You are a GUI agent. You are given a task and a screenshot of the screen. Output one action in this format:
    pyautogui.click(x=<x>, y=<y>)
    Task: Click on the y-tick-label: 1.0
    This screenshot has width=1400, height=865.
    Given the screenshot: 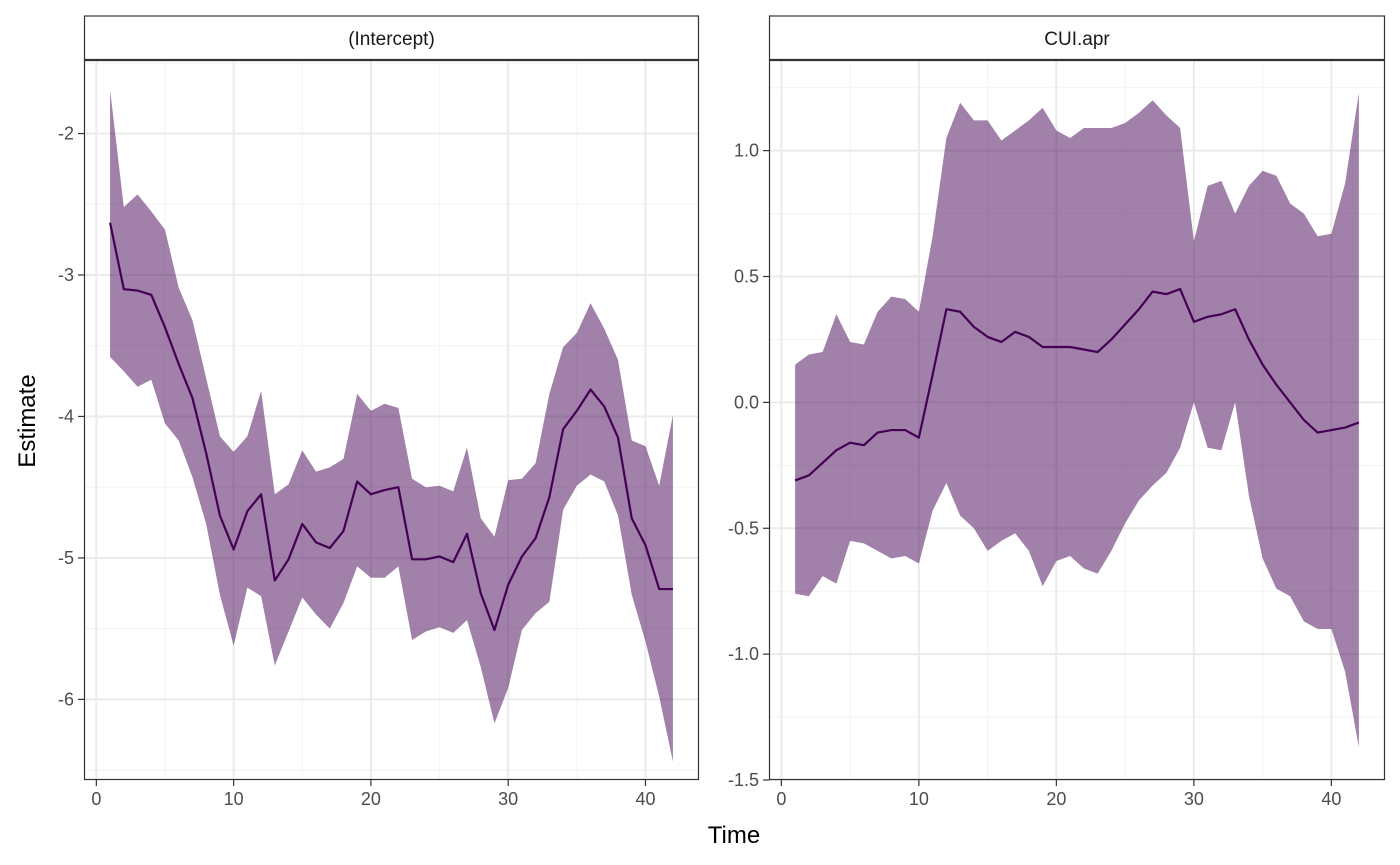 What is the action you would take?
    pyautogui.click(x=746, y=151)
    